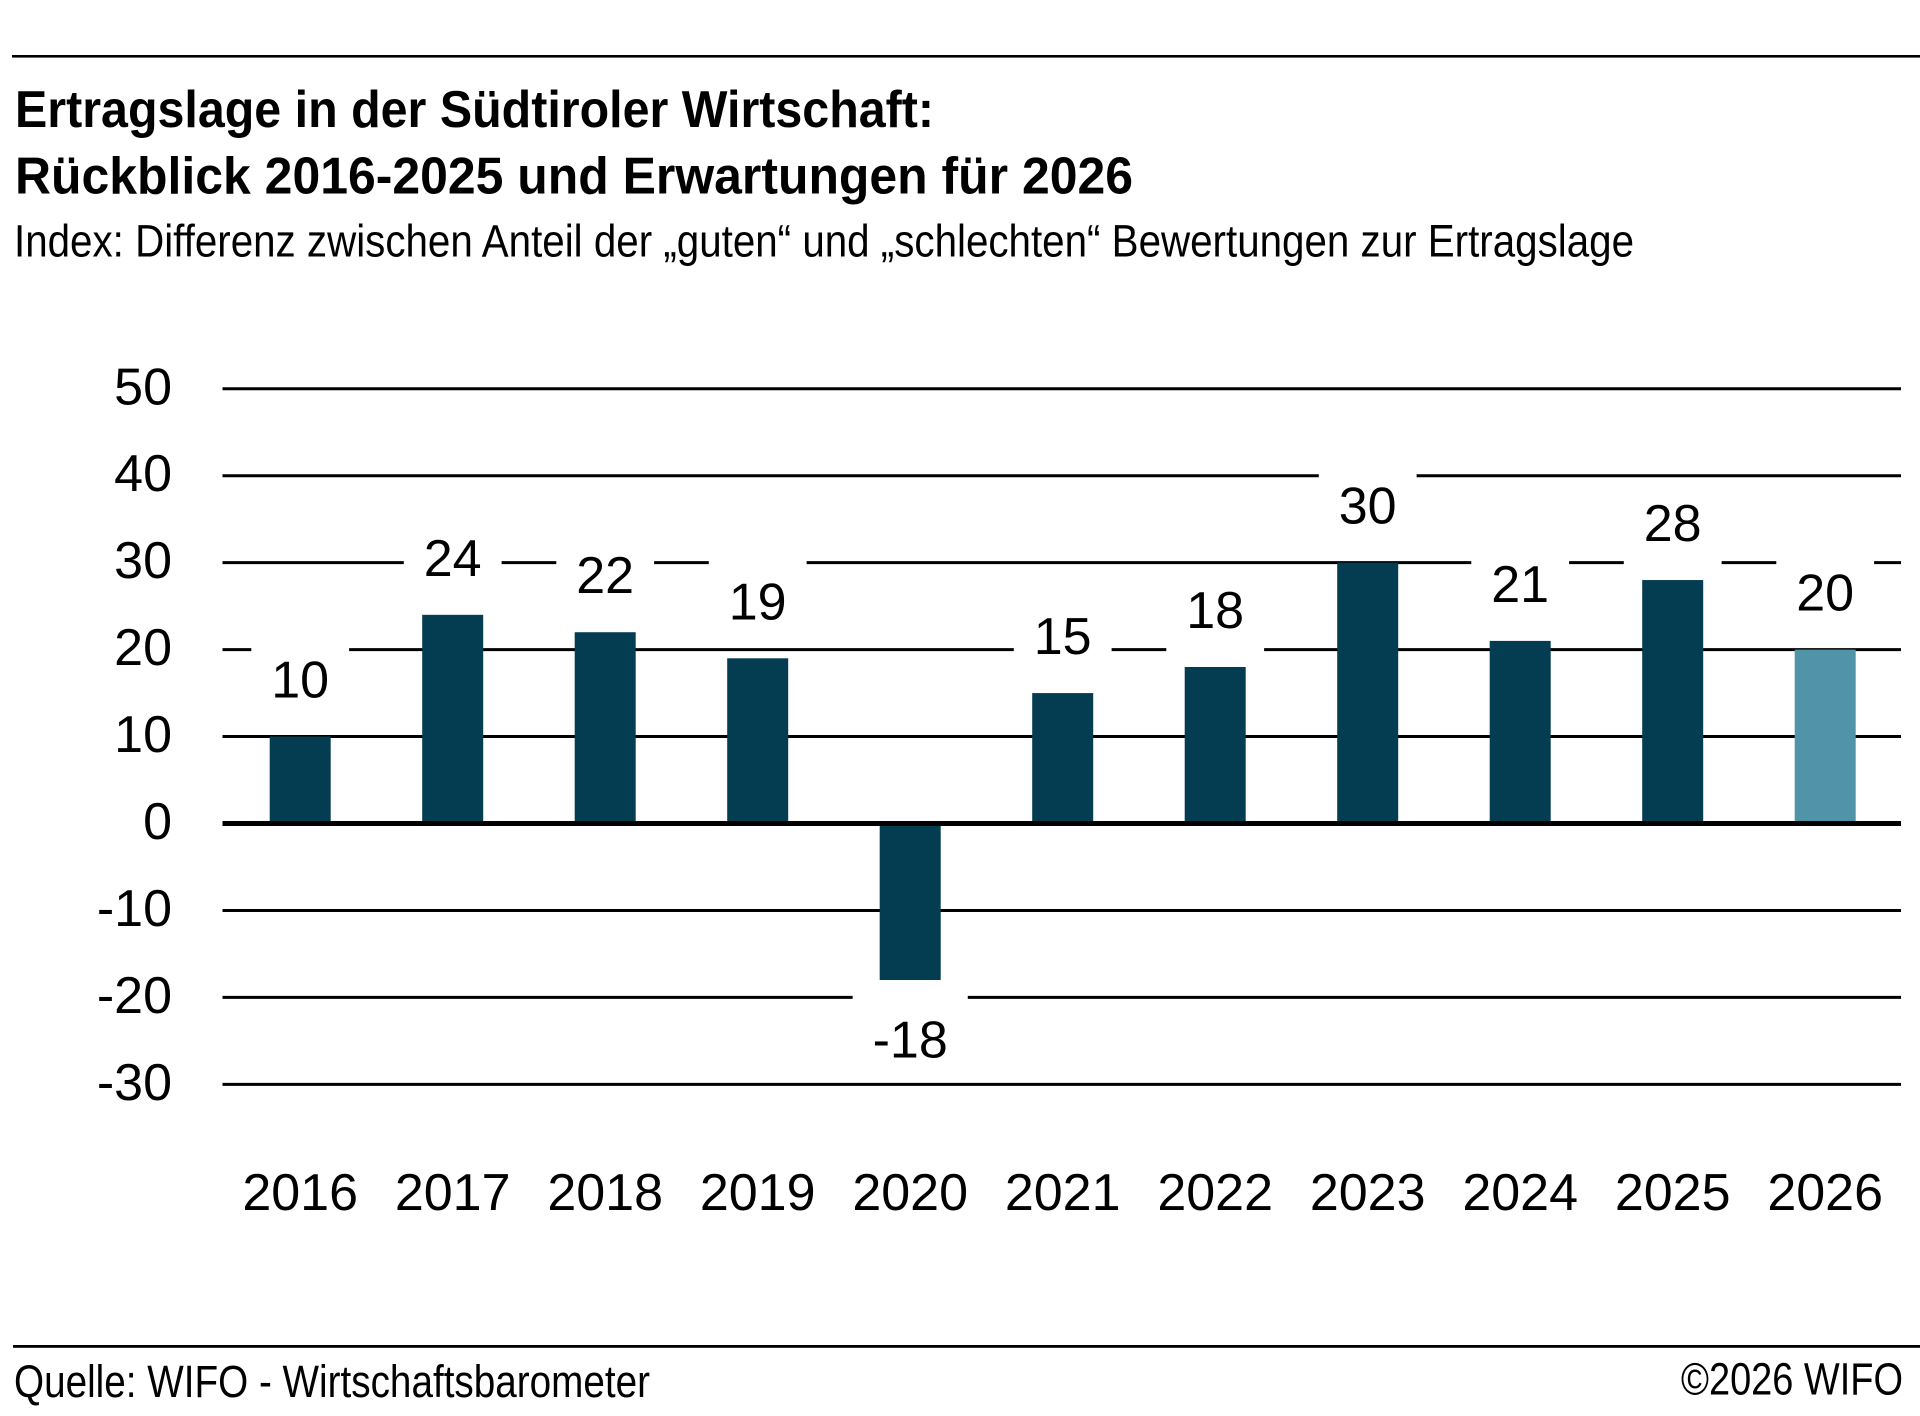 The height and width of the screenshot is (1416, 1920). What do you see at coordinates (758, 1193) in the screenshot?
I see `svg-text: 2019` at bounding box center [758, 1193].